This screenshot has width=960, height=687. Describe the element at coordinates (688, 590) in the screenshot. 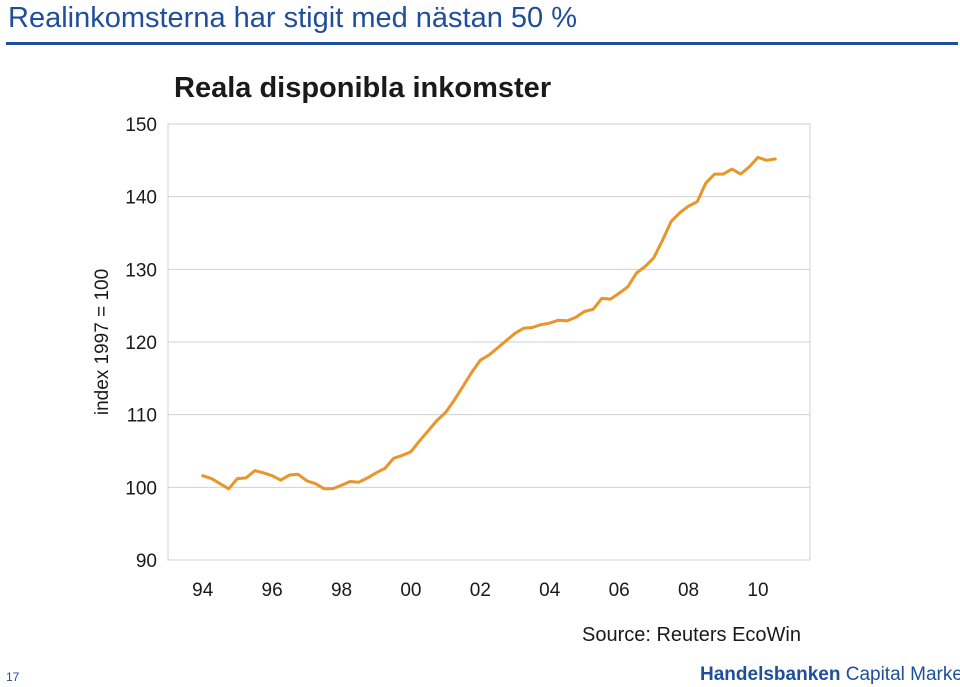

I see `x-tick-label: 08` at that location.